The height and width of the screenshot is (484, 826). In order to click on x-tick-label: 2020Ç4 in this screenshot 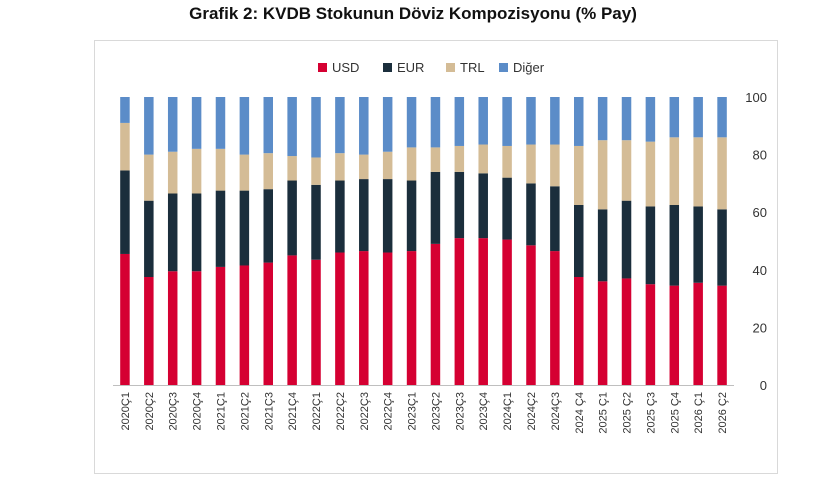, I will do `click(198, 411)`.